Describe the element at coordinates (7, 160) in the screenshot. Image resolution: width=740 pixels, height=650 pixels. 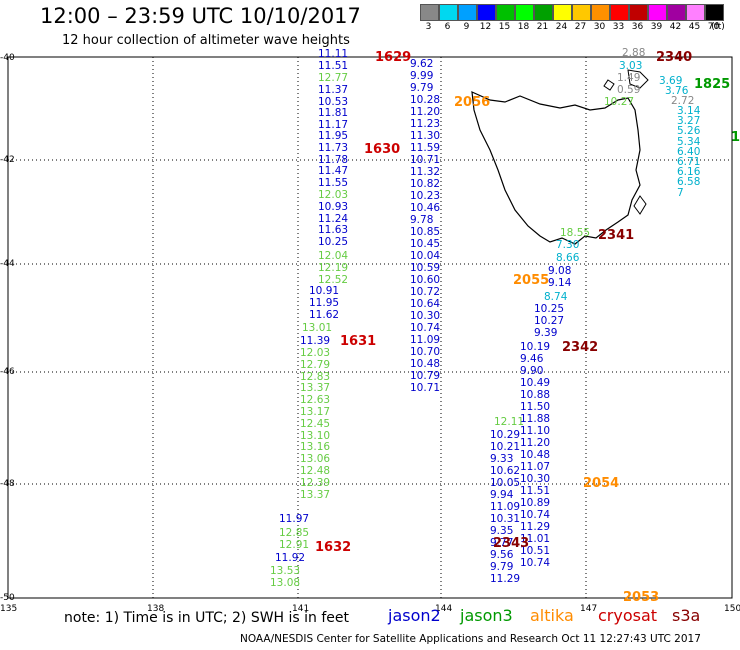
I see `lat-label: -42` at that location.